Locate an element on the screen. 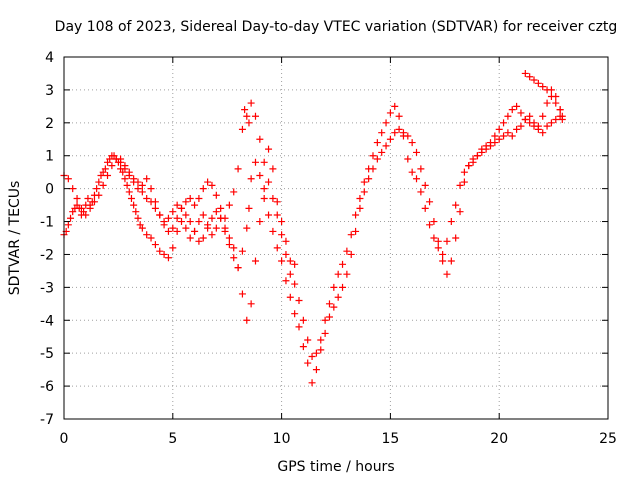 The image size is (640, 480). y-tick-label: 1 is located at coordinates (49, 157).